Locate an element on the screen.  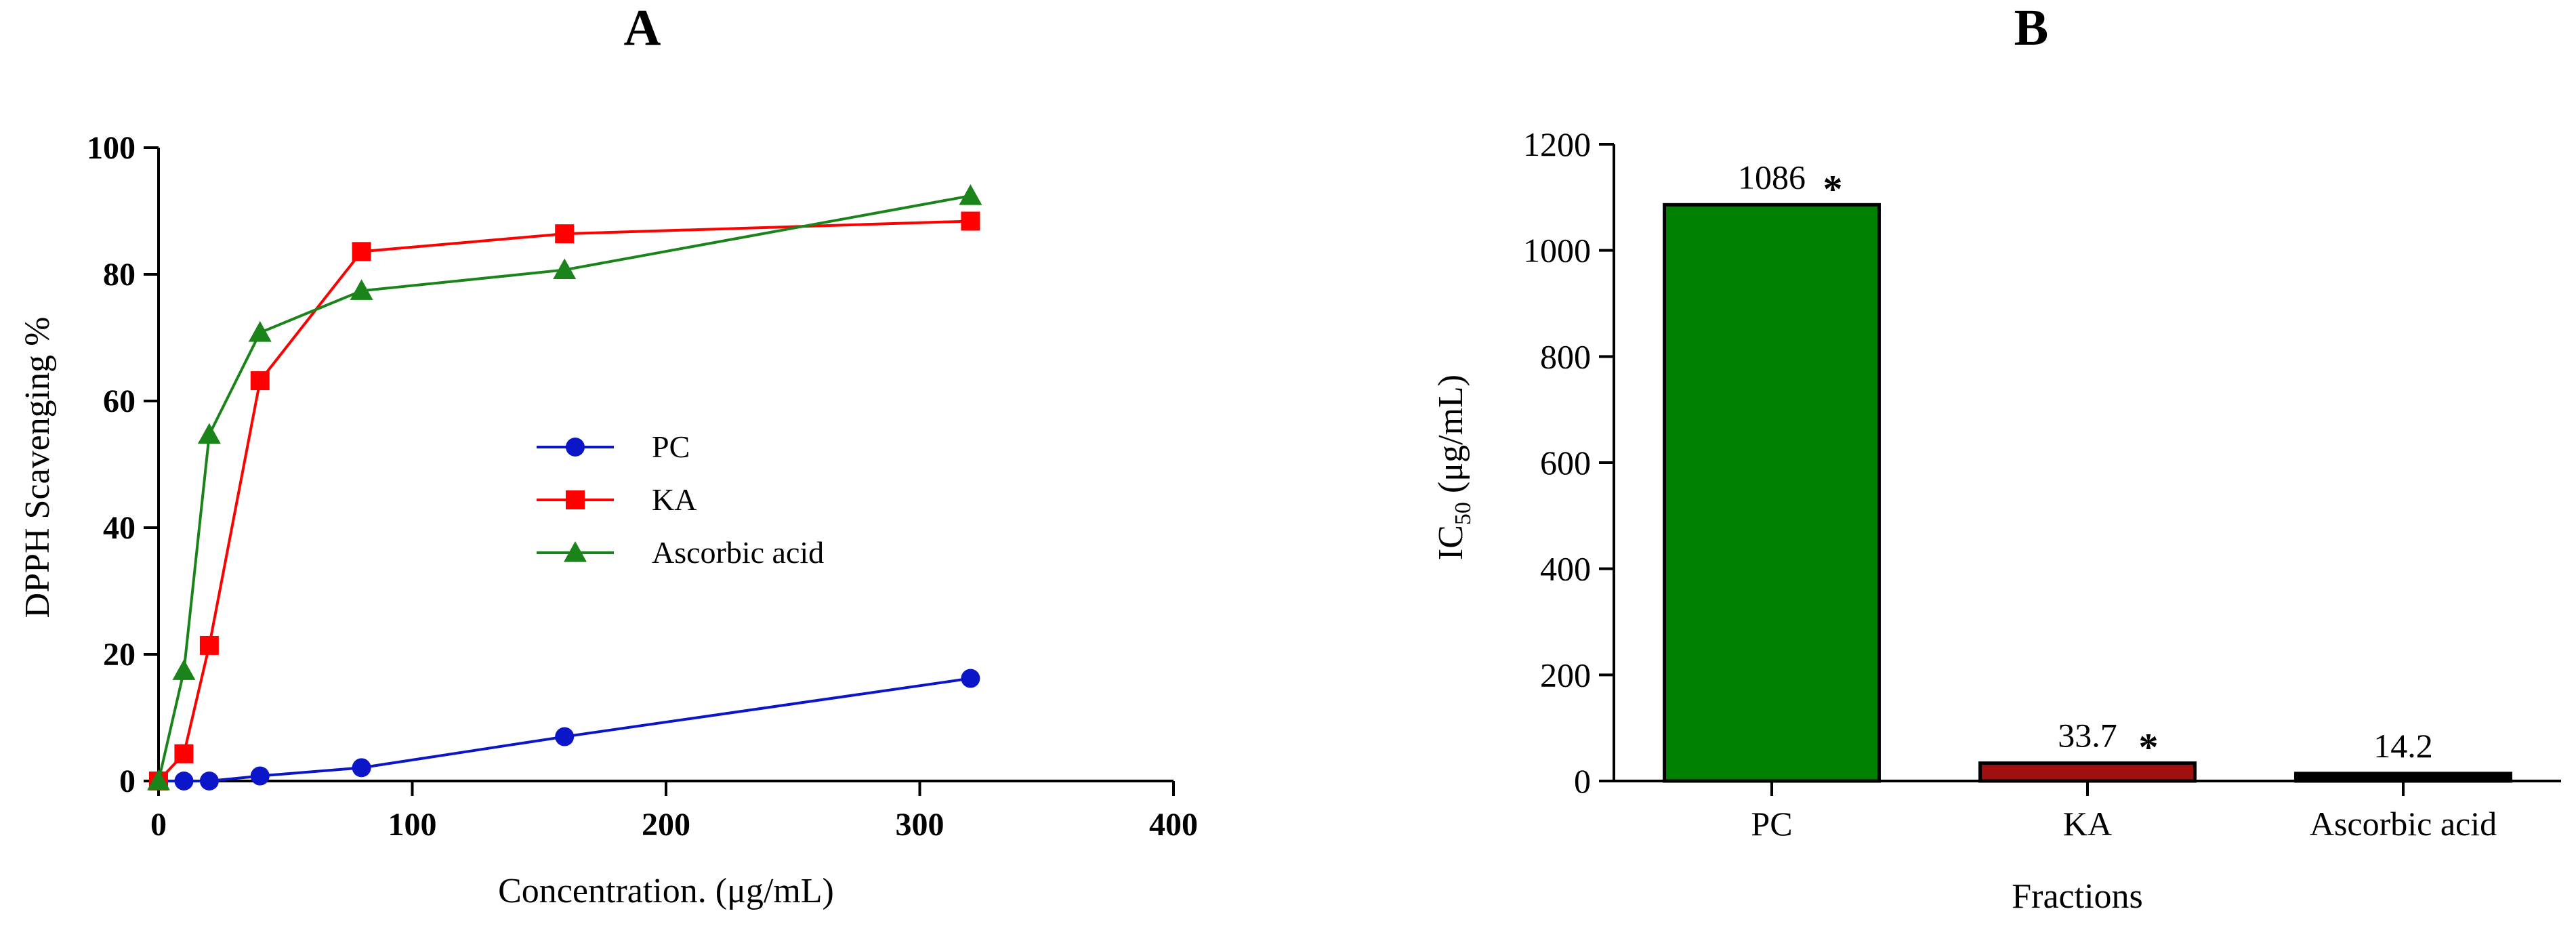
panel-b-y-tick-label: 0 is located at coordinates (1582, 781).